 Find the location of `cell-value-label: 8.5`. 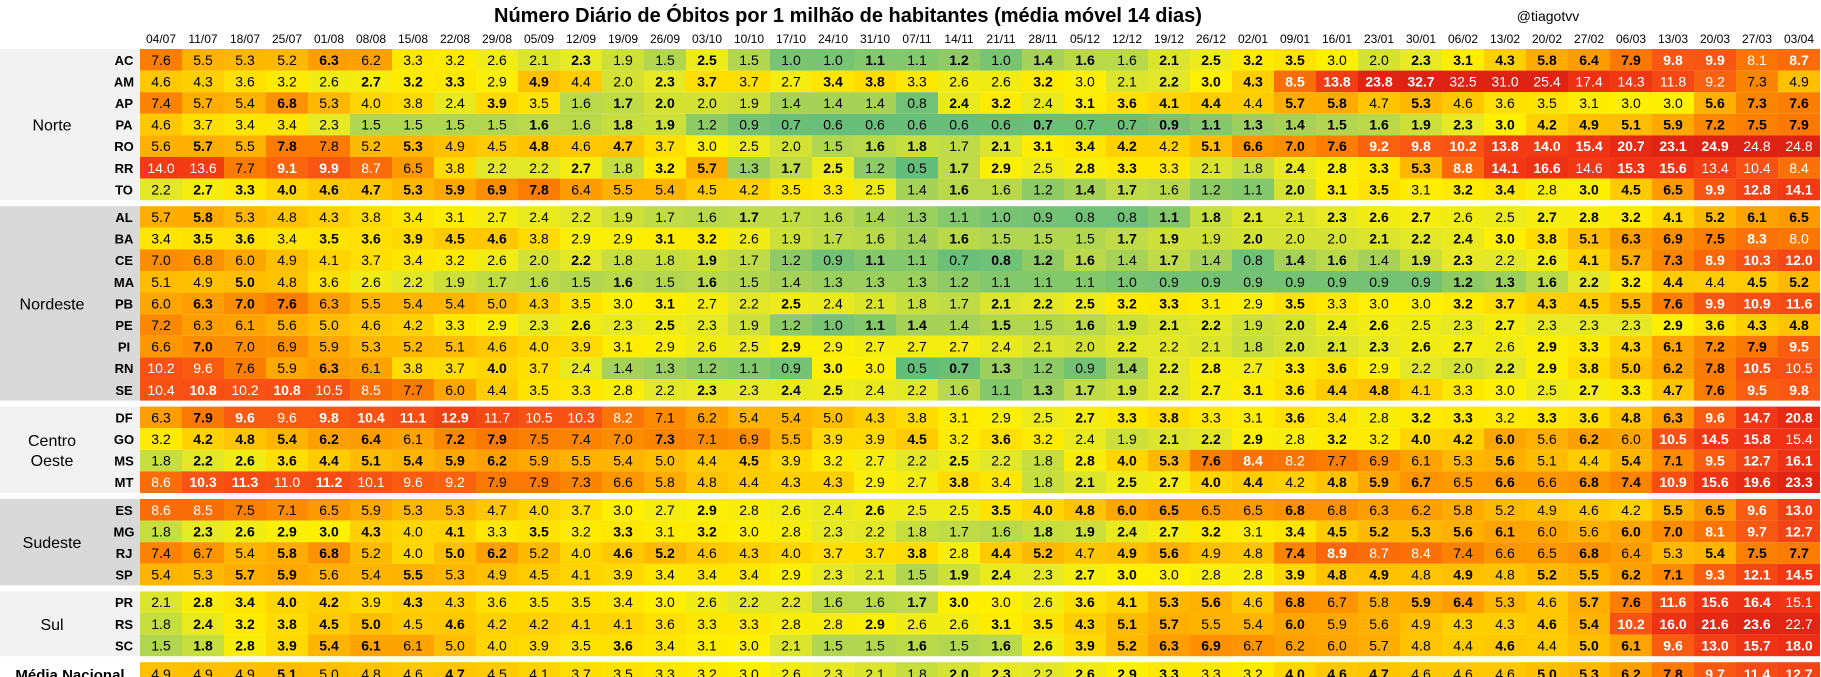

cell-value-label: 8.5 is located at coordinates (1295, 81).